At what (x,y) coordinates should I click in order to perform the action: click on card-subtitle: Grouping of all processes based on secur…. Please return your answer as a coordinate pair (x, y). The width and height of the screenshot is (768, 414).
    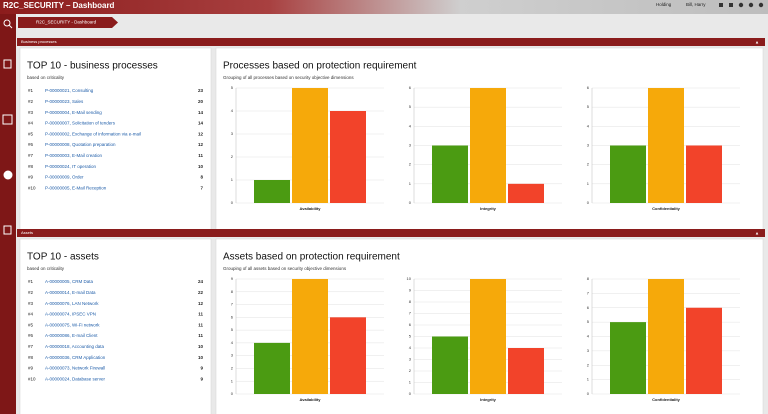
    Looking at the image, I should click on (288, 77).